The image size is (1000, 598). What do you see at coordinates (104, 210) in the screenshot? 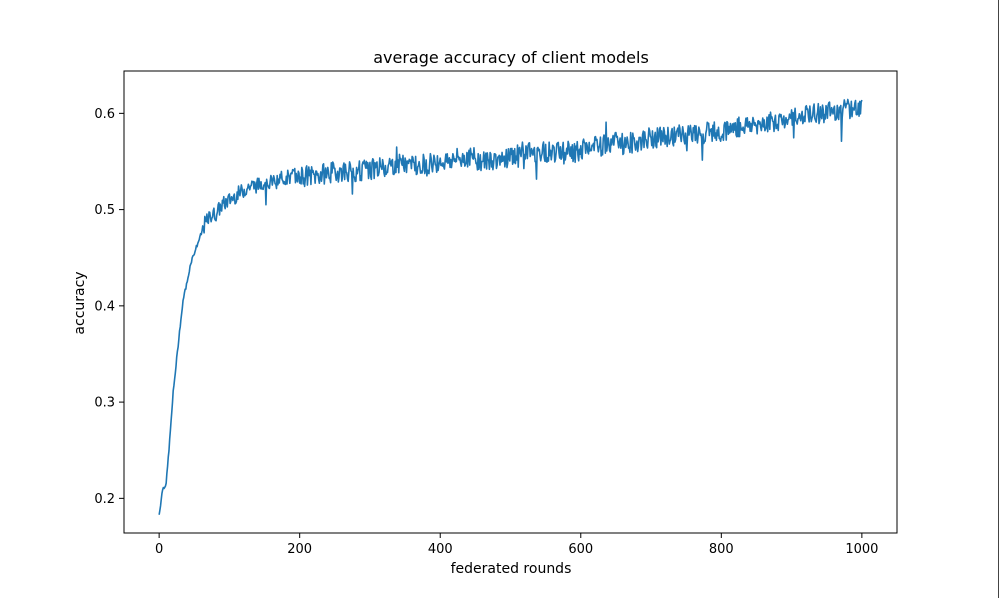
I see `y-tick-label: 0.5` at bounding box center [104, 210].